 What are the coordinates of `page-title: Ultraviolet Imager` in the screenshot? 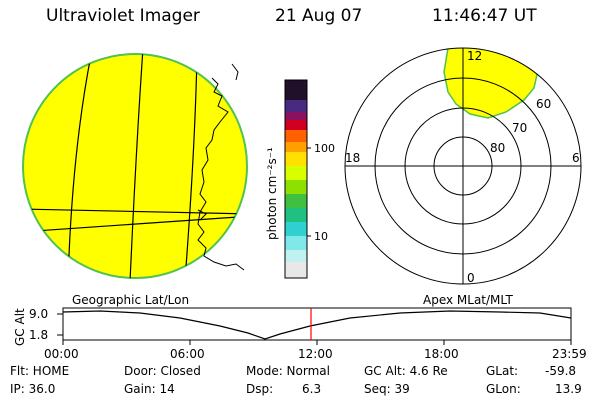 It's located at (123, 16).